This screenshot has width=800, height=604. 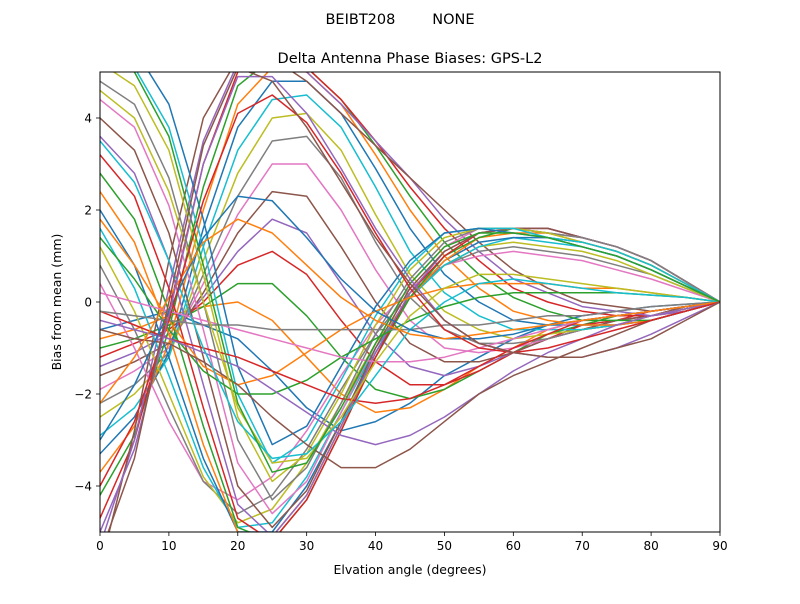 What do you see at coordinates (412, 542) in the screenshot?
I see `x-axis: 0 10 20 30 40 50 60 70 80 90` at bounding box center [412, 542].